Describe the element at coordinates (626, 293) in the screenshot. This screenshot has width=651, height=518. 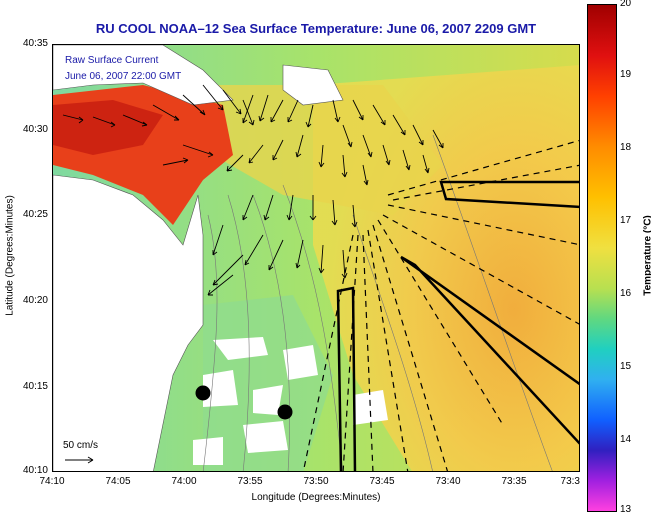
I see `colorbar-tick: 16` at that location.